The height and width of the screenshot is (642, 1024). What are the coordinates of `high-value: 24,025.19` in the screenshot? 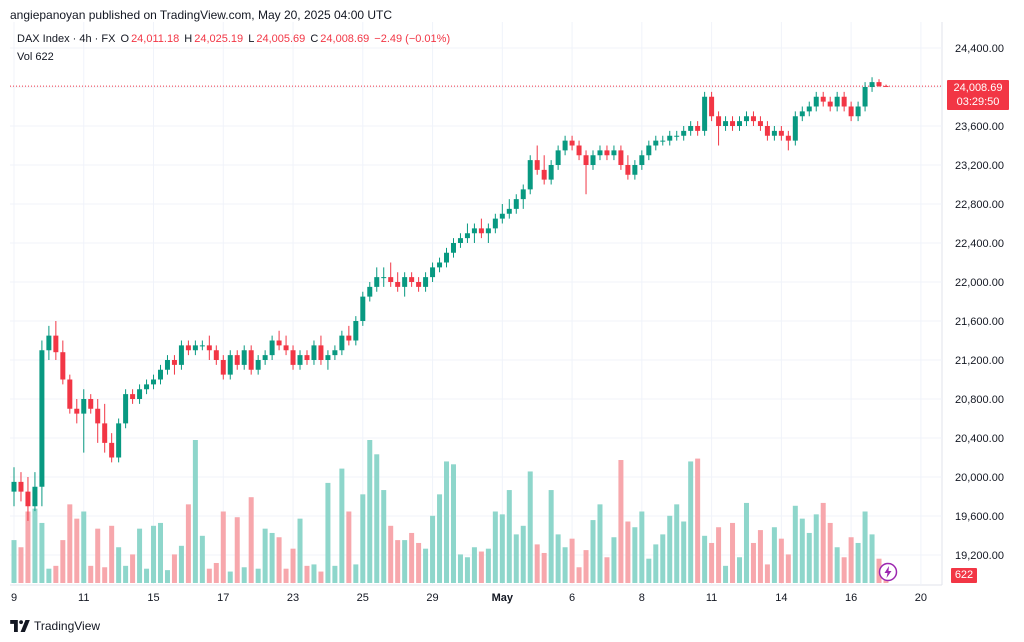 It's located at (219, 39).